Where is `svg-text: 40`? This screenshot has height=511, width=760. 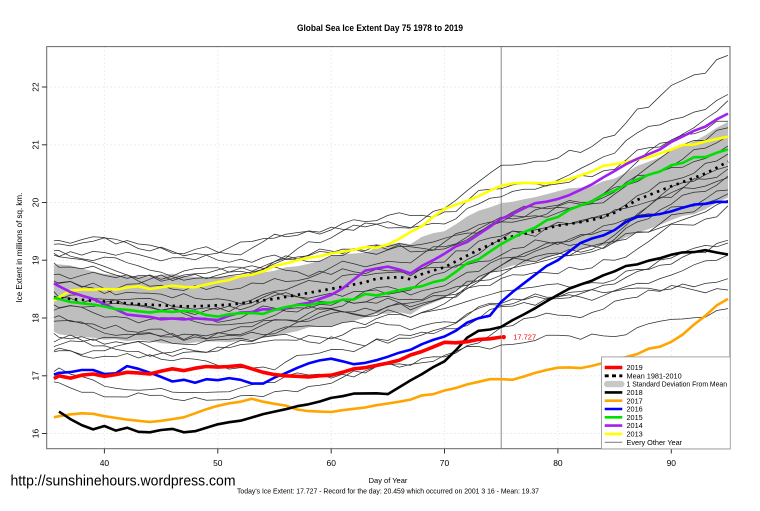
svg-text: 40 is located at coordinates (105, 463).